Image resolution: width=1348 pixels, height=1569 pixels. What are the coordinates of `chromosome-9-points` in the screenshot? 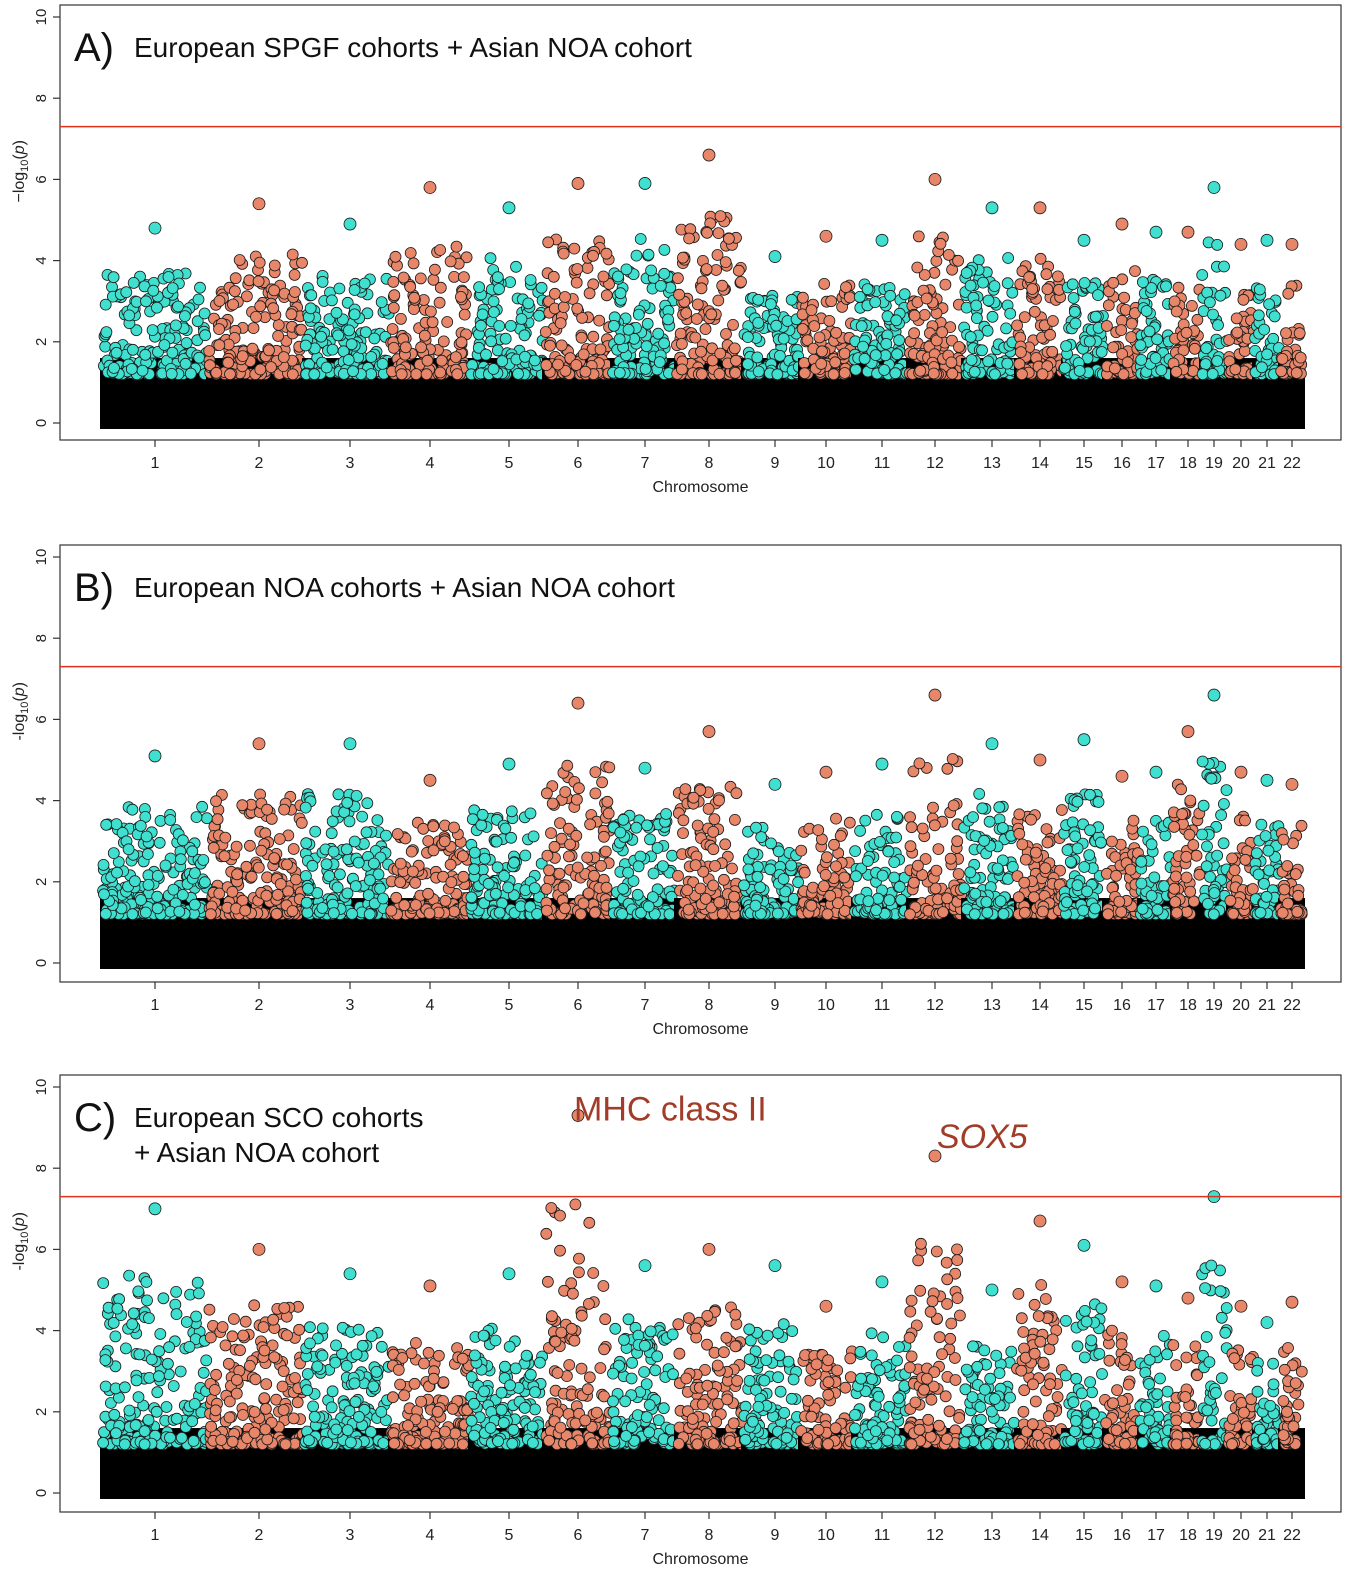 It's located at (771, 873).